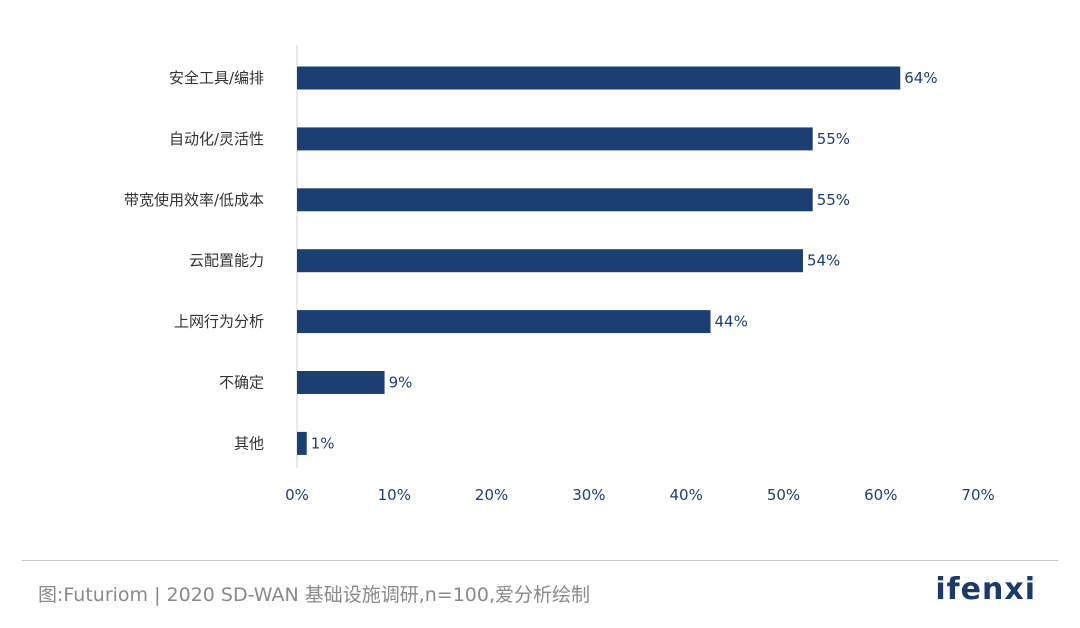  What do you see at coordinates (216, 78) in the screenshot?
I see `category-label: 安全工具/编排` at bounding box center [216, 78].